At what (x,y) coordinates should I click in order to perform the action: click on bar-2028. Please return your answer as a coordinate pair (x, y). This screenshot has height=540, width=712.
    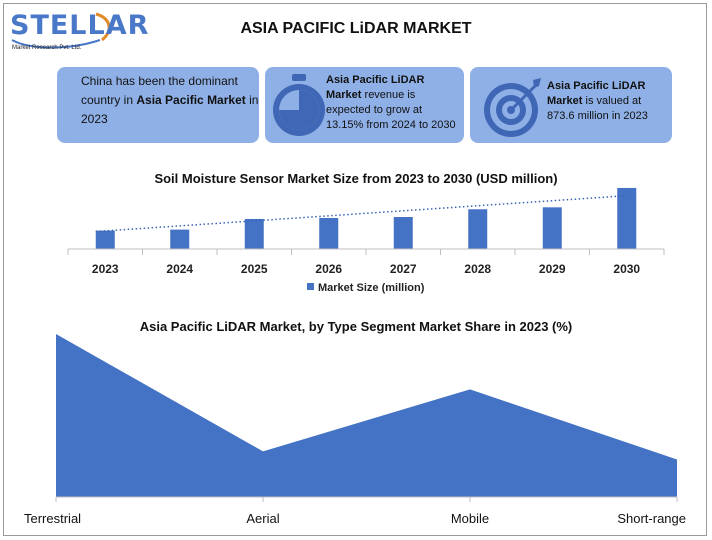
    Looking at the image, I should click on (478, 229).